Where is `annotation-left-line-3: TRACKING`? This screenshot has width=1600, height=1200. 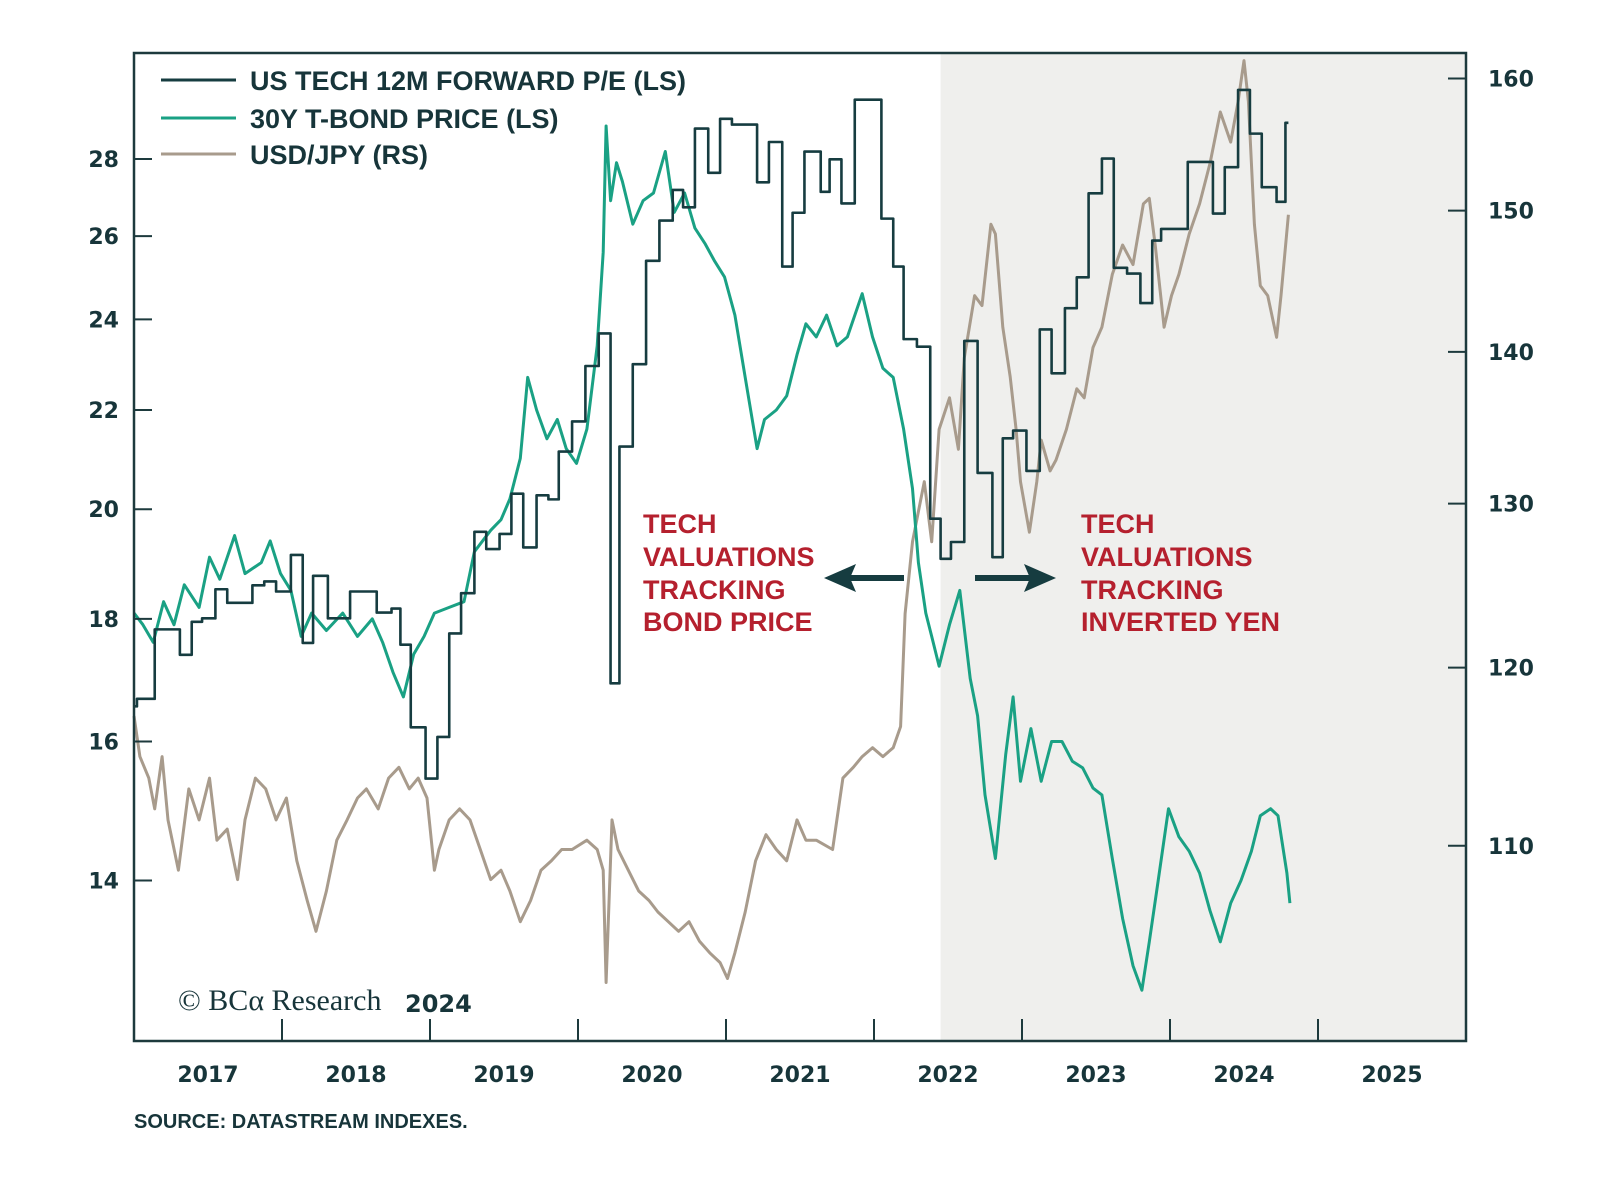 annotation-left-line-3: TRACKING is located at coordinates (714, 590).